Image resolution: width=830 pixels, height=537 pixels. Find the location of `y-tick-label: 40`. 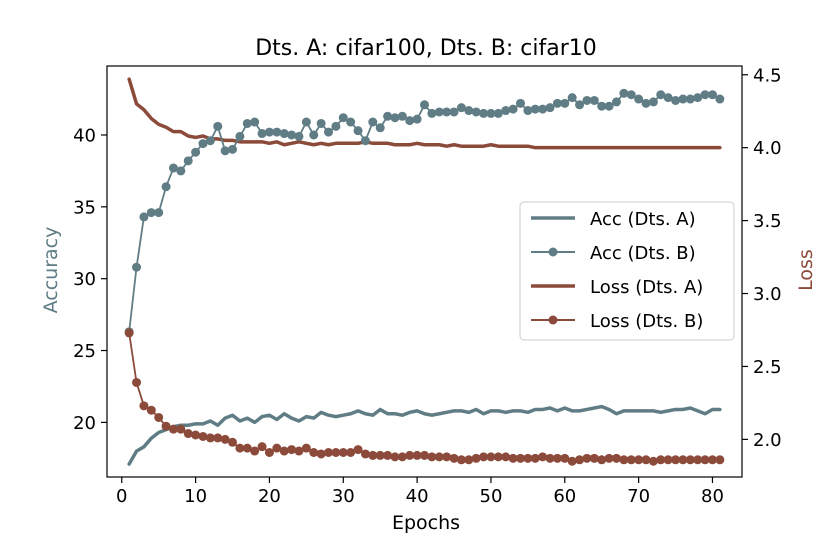

y-tick-label: 40 is located at coordinates (84, 135).